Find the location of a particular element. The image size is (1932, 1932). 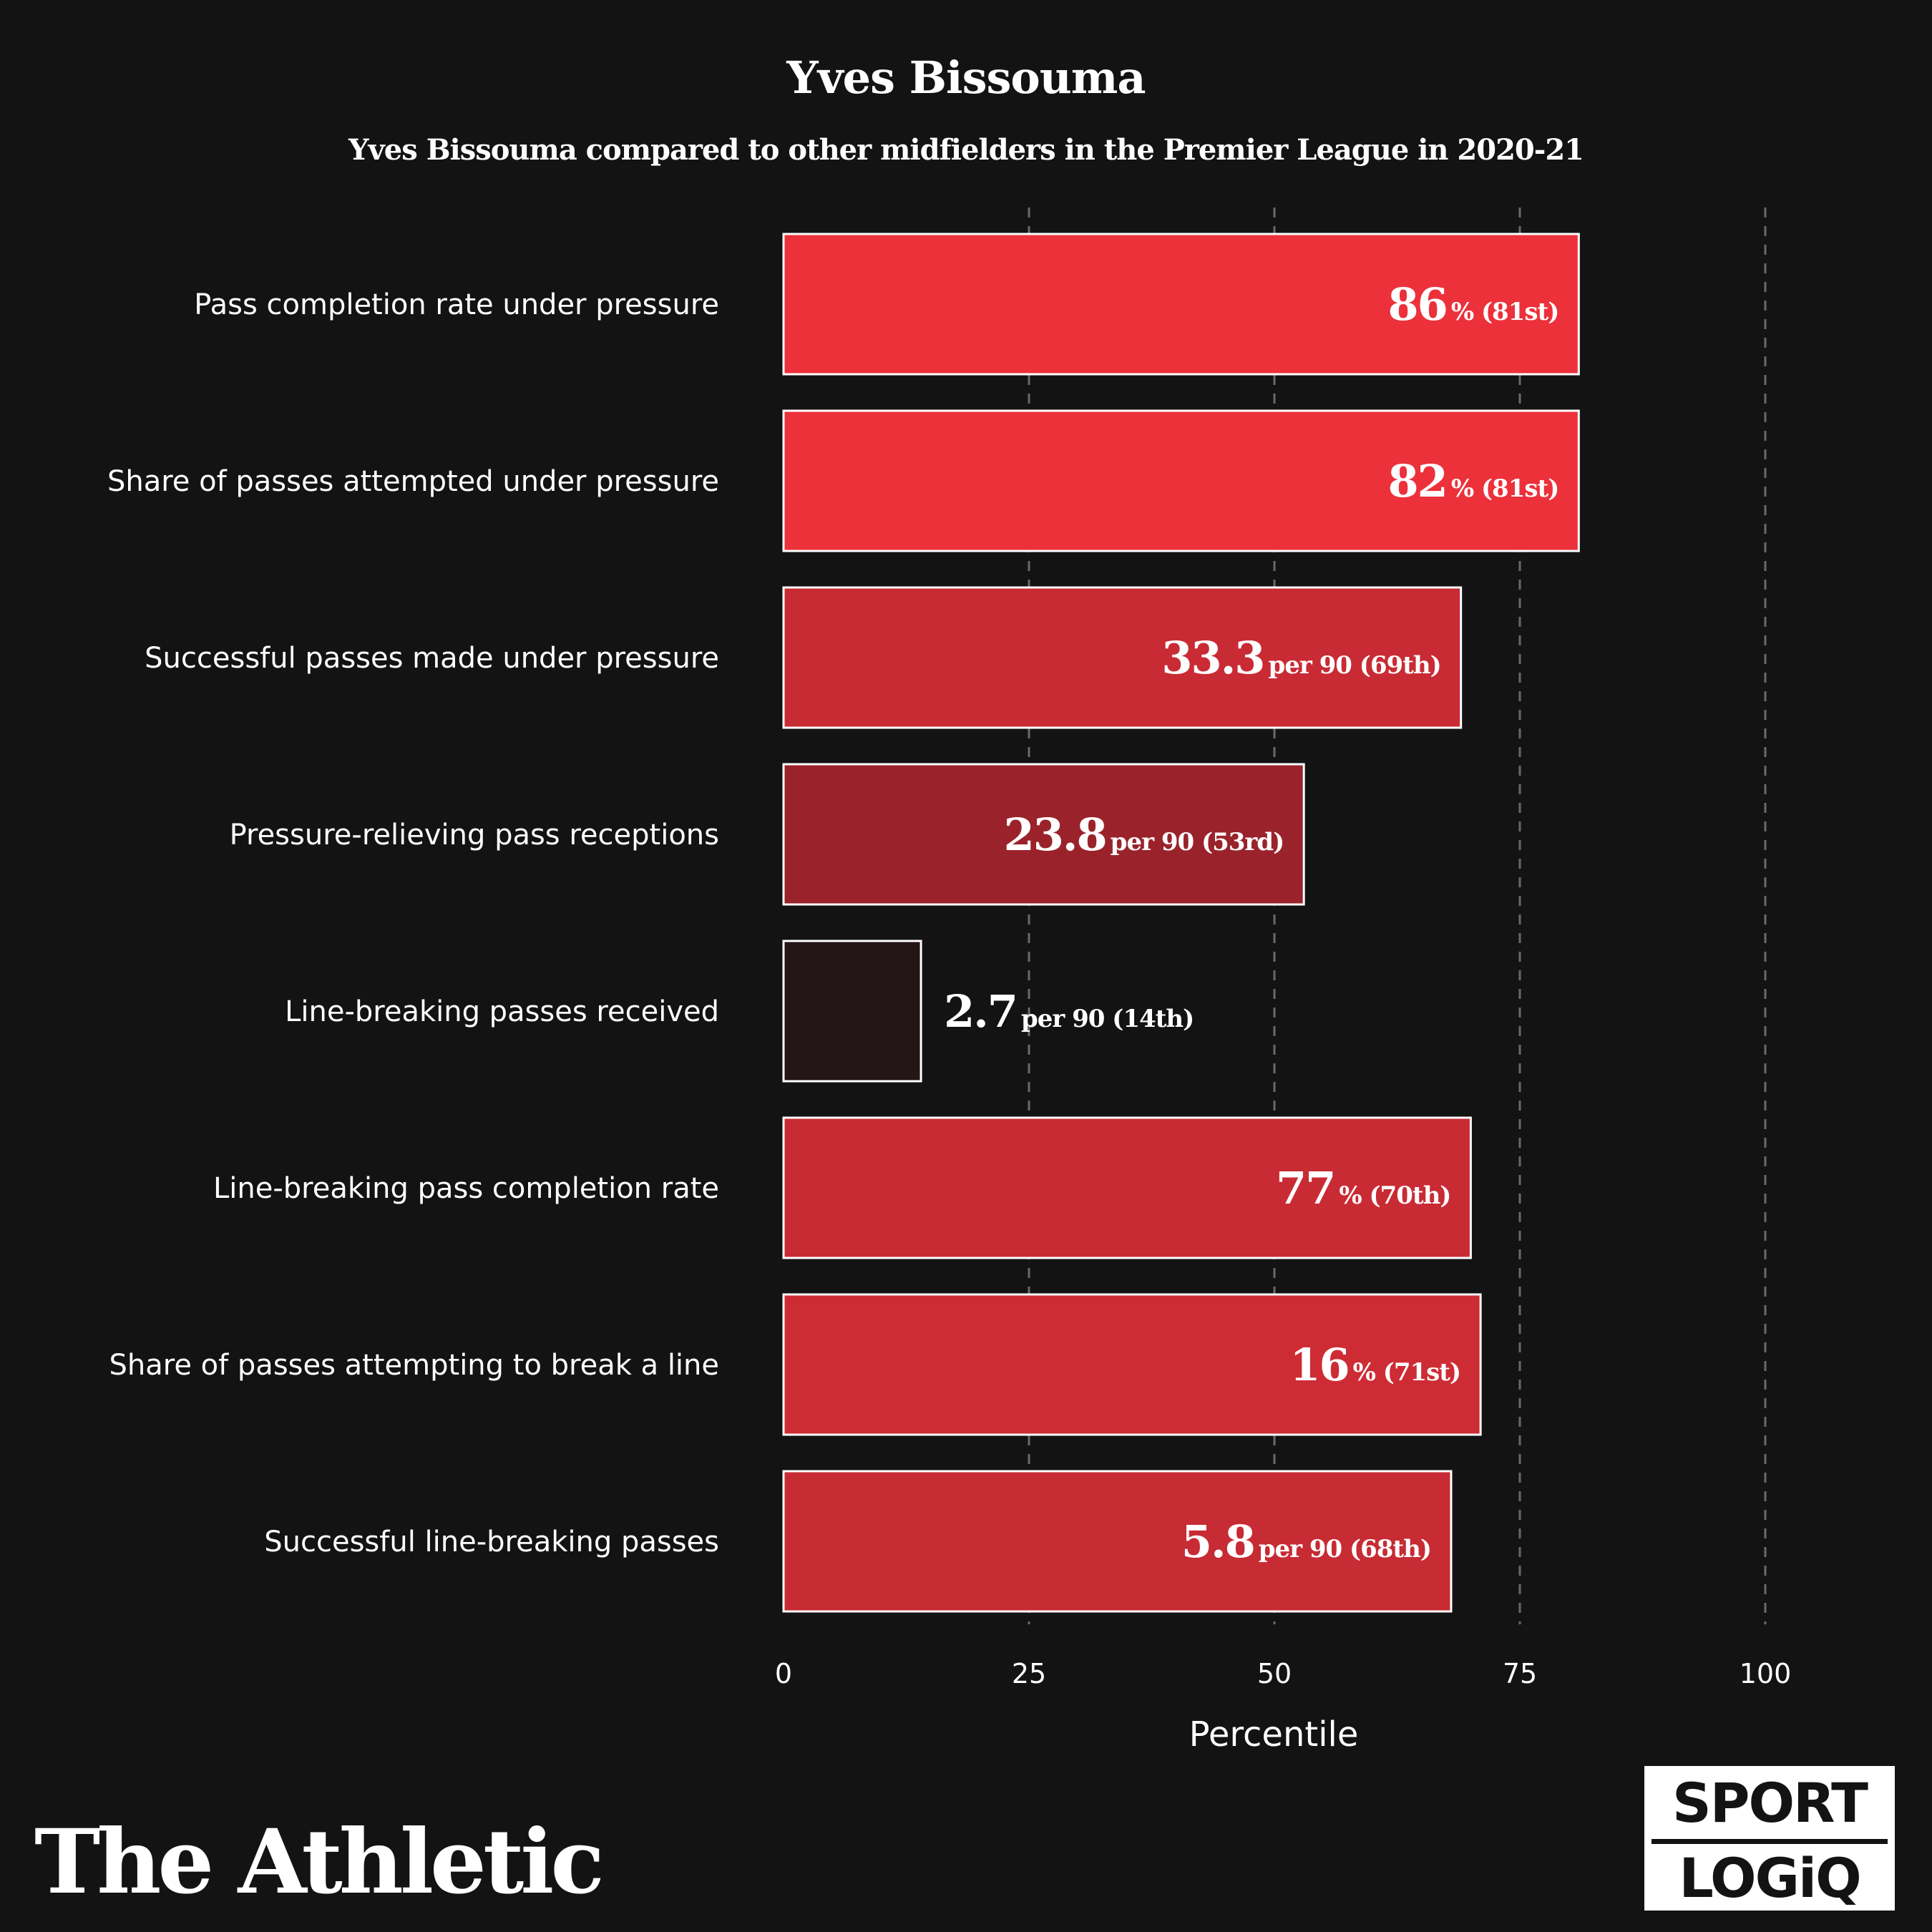

value-label: 2.7 per 90 (14th) is located at coordinates (1069, 1011).